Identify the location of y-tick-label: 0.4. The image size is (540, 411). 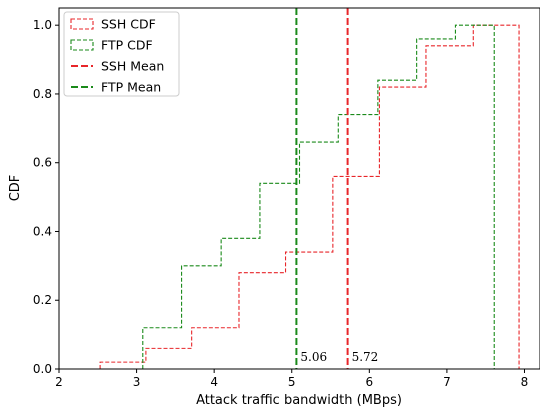
(42, 231).